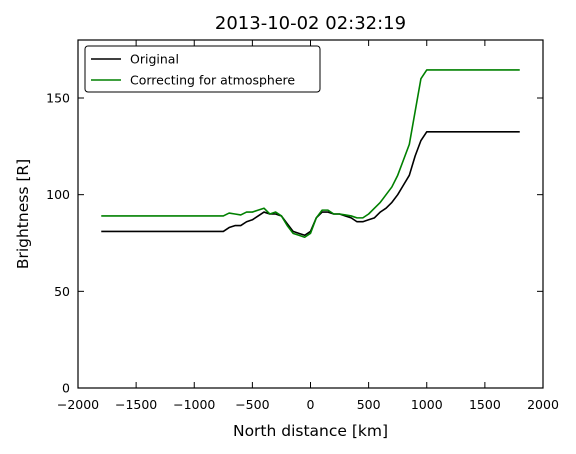 This screenshot has width=576, height=454. Describe the element at coordinates (311, 404) in the screenshot. I see `x-tick-label: 0` at that location.